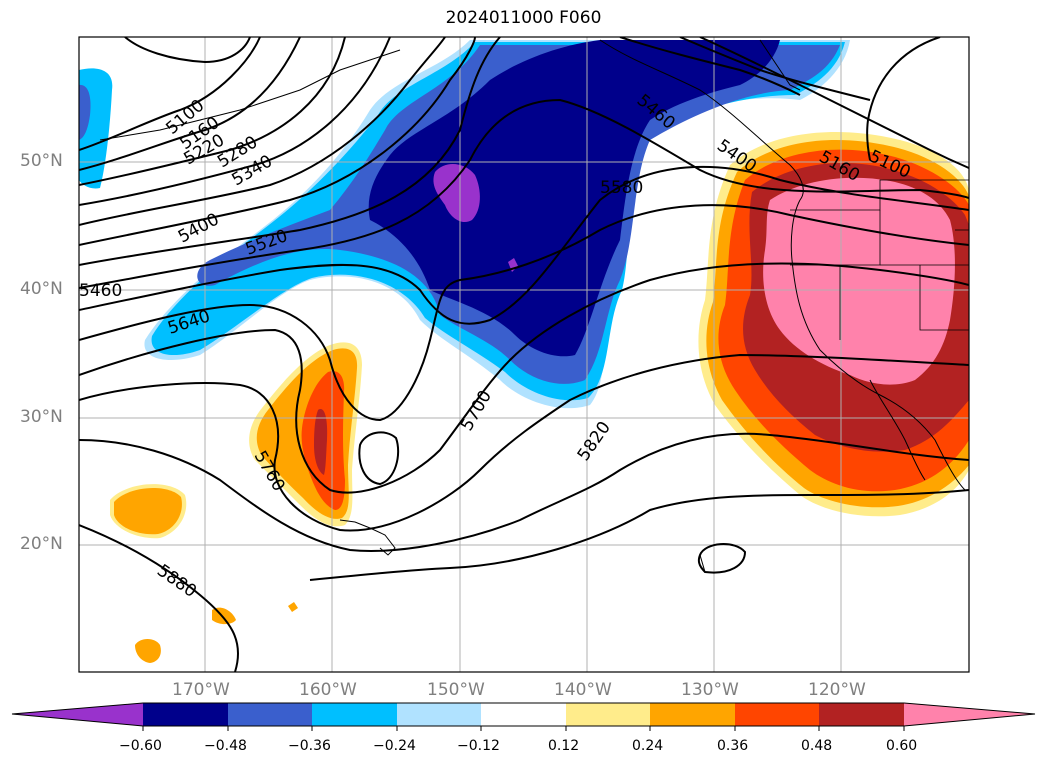 The width and height of the screenshot is (1047, 765). What do you see at coordinates (394, 746) in the screenshot?
I see `colorbar-tick-label: −0.24` at bounding box center [394, 746].